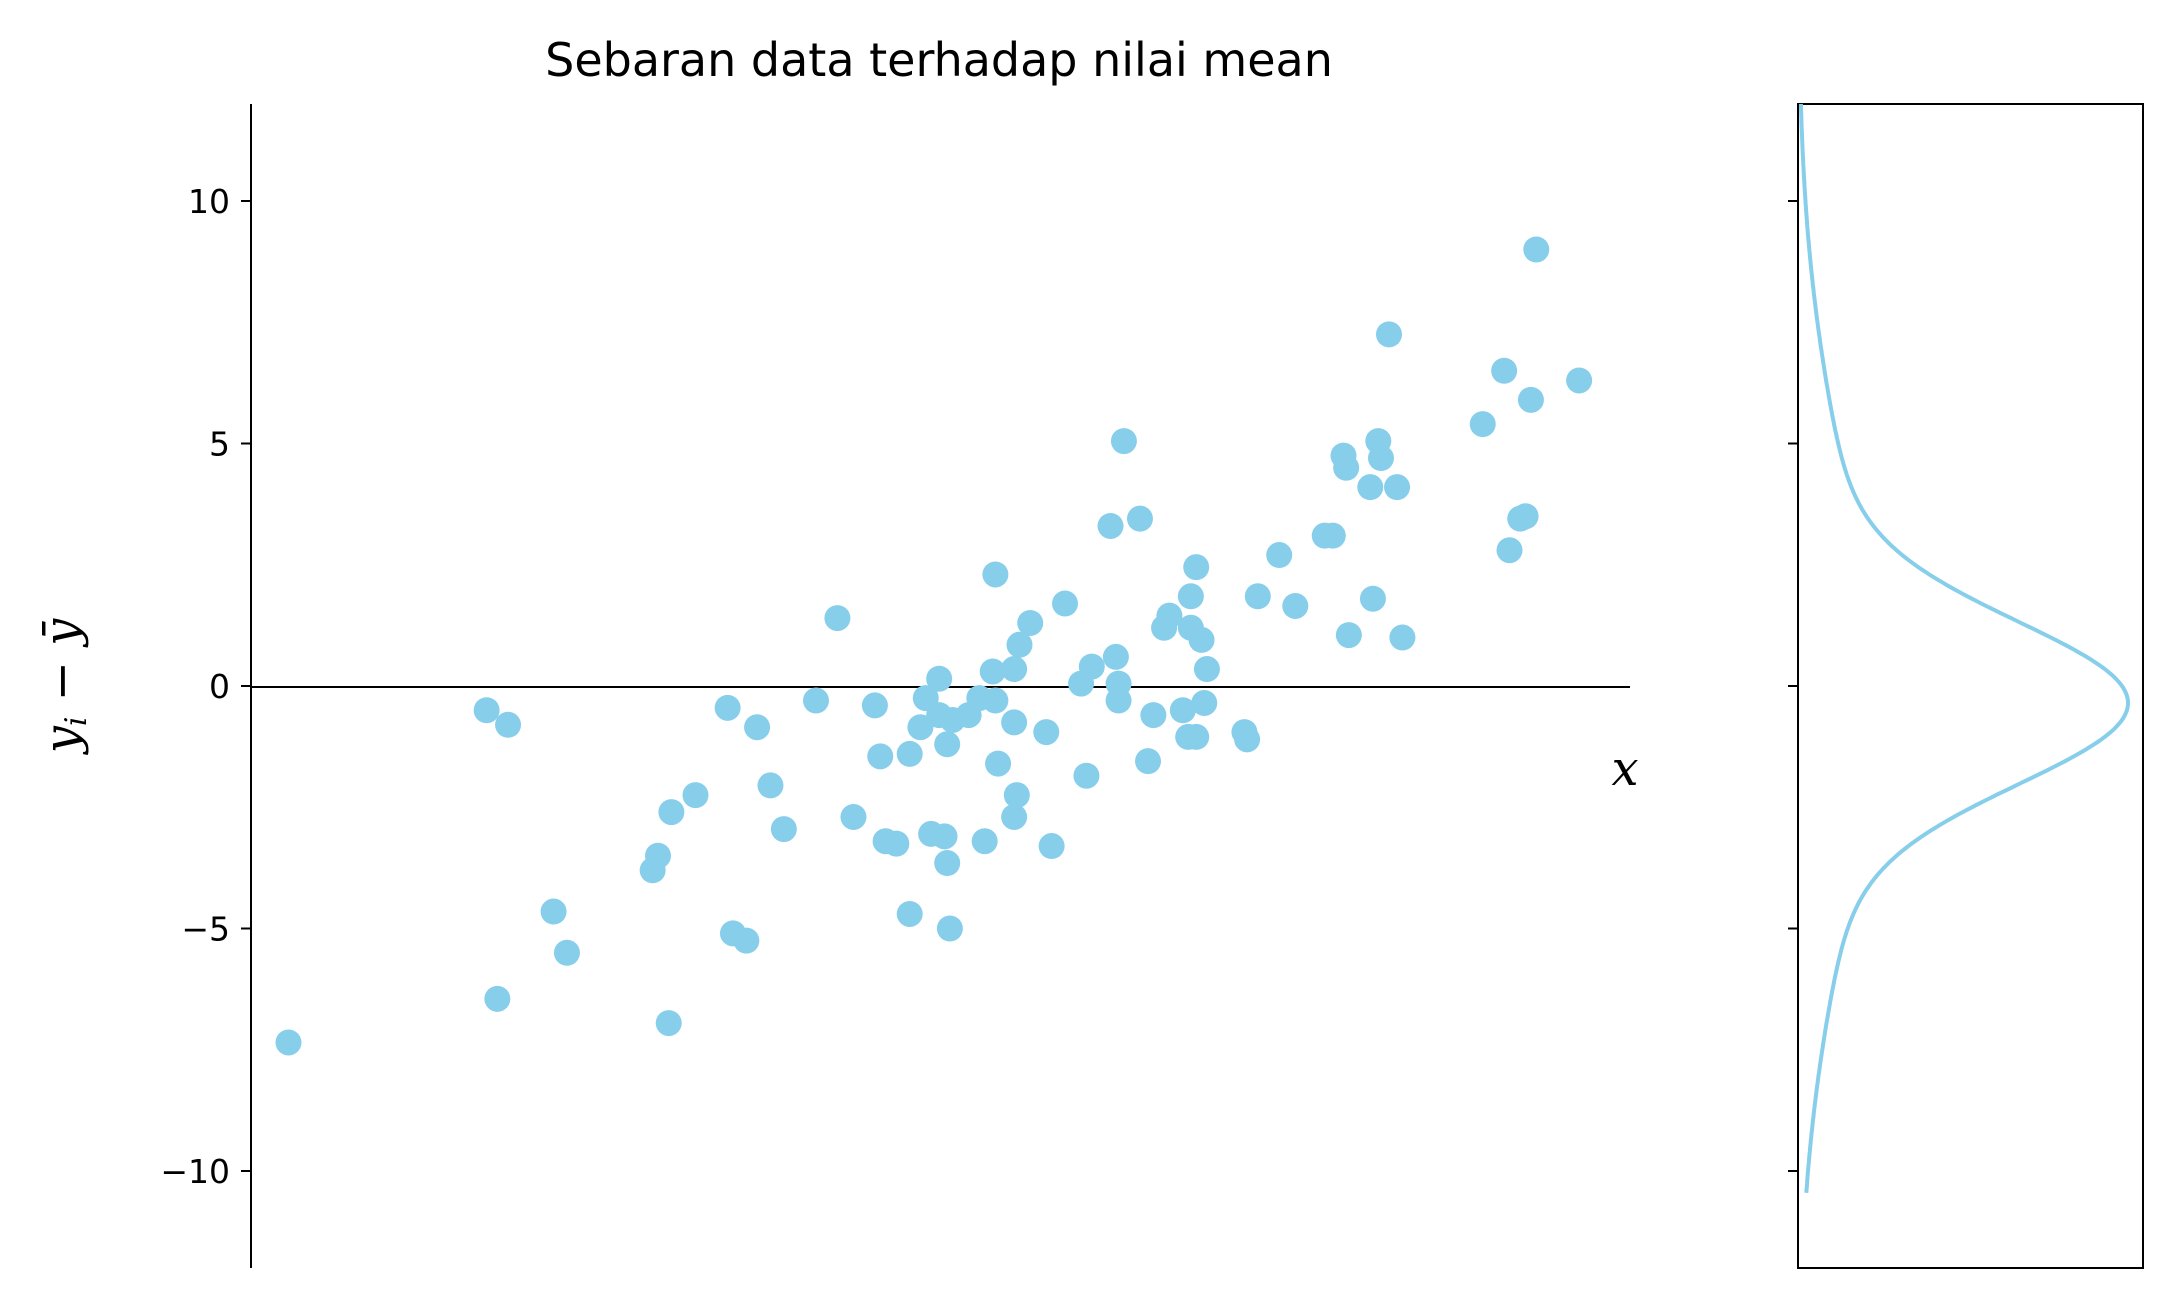  What do you see at coordinates (1793, 686) in the screenshot?
I see `density-y-ticks` at bounding box center [1793, 686].